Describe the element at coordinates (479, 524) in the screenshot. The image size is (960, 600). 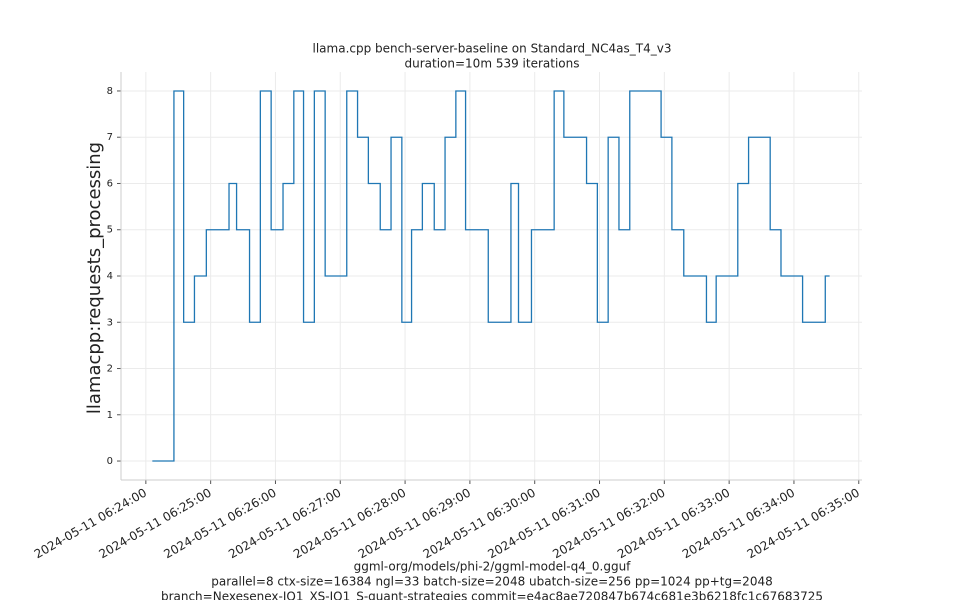
I see `x-tick-label: 2024-05-11 06:30:00` at that location.